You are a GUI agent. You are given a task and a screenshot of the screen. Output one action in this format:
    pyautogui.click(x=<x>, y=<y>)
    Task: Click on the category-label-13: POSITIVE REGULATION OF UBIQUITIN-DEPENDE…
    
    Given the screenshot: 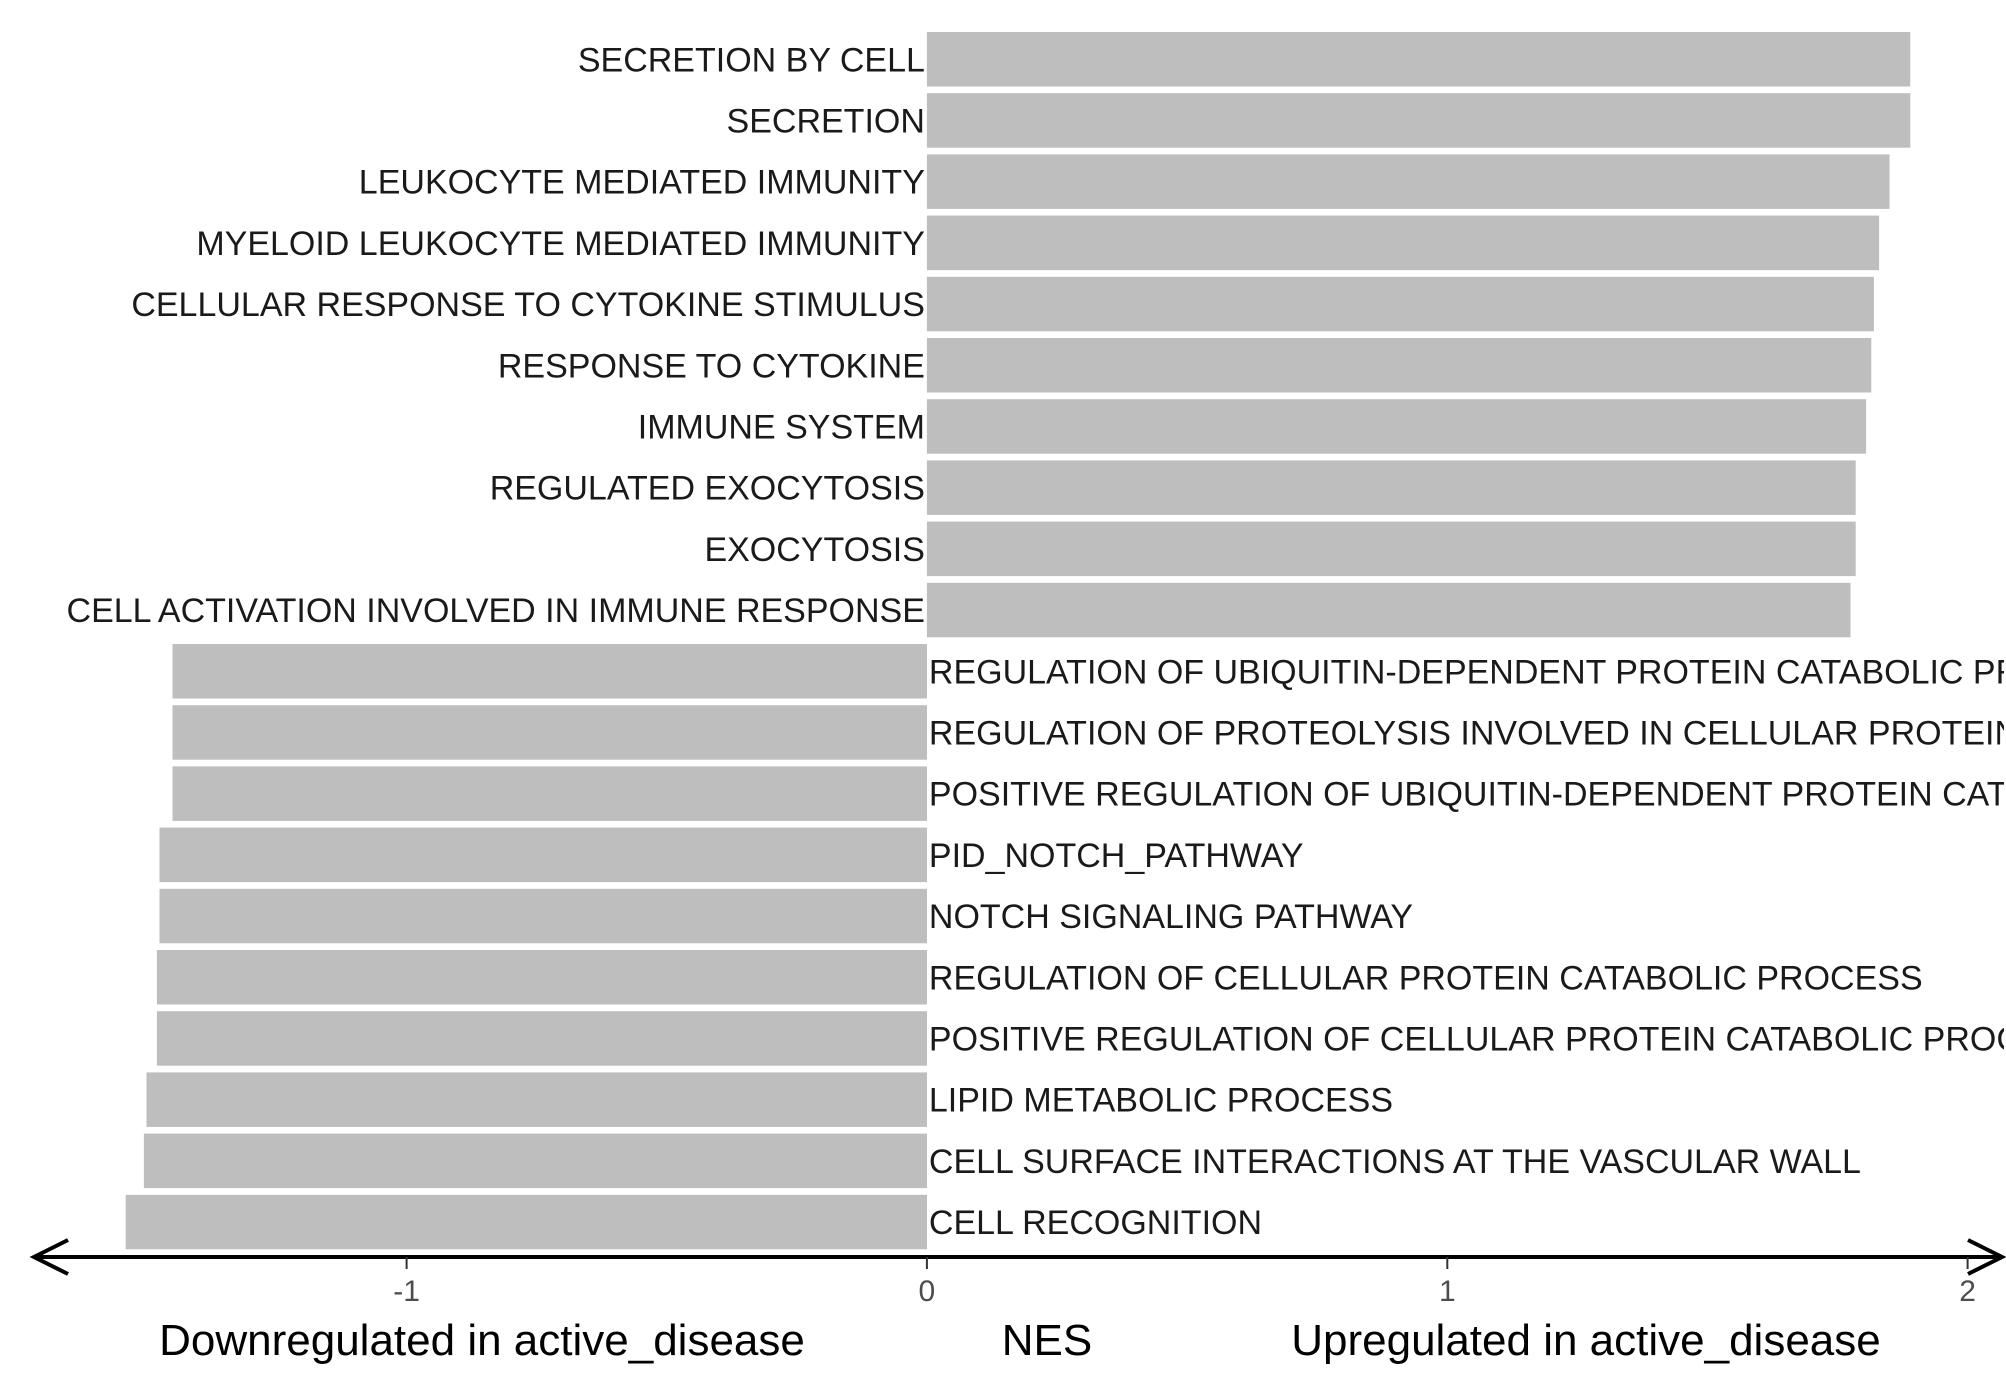 What is the action you would take?
    pyautogui.click(x=1467, y=795)
    